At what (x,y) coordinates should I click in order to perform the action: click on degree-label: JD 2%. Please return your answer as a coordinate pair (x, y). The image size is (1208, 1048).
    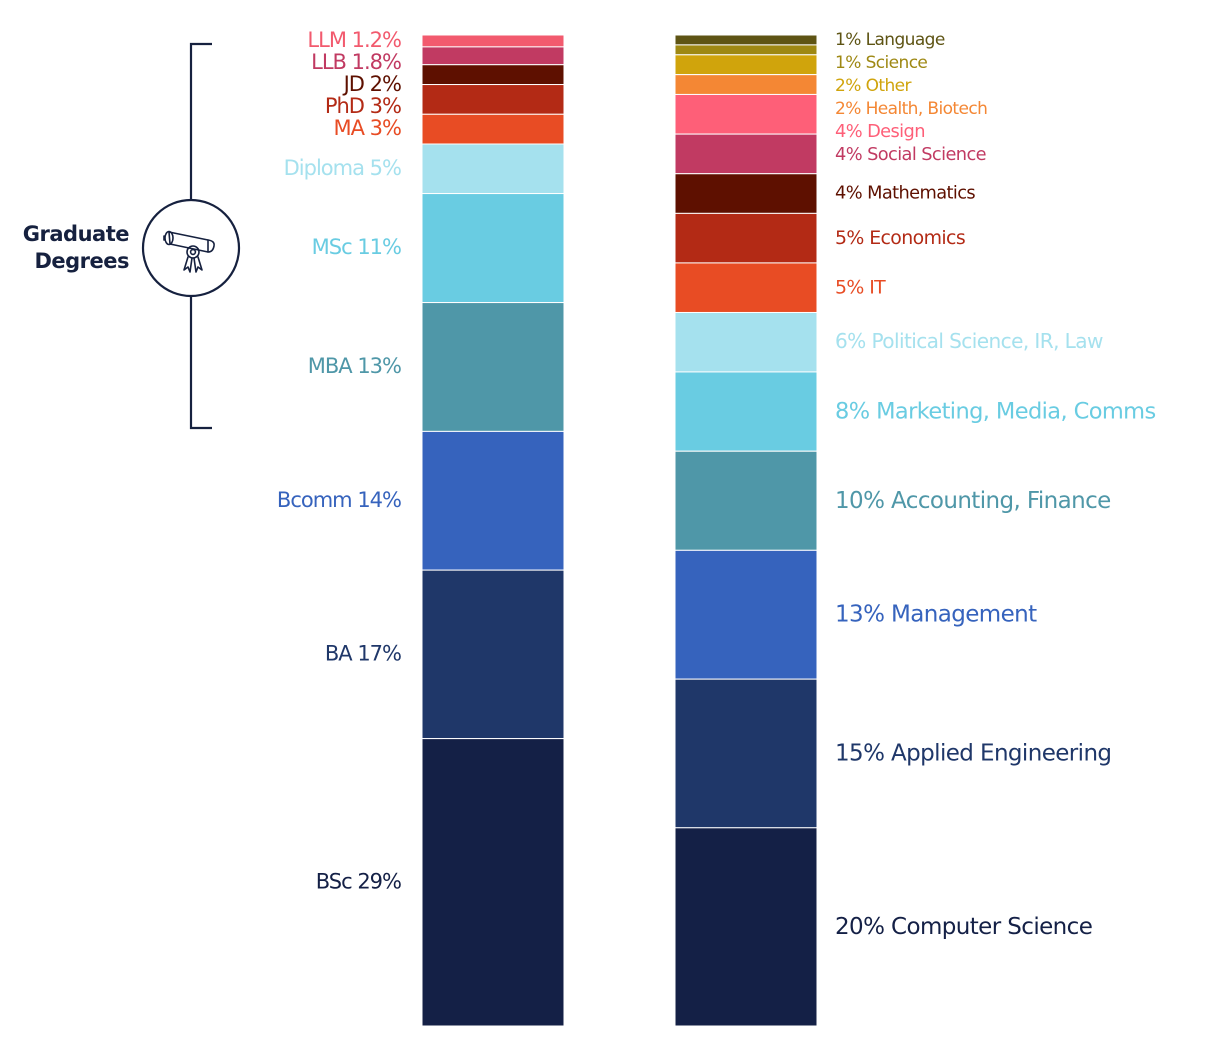
    Looking at the image, I should click on (371, 84).